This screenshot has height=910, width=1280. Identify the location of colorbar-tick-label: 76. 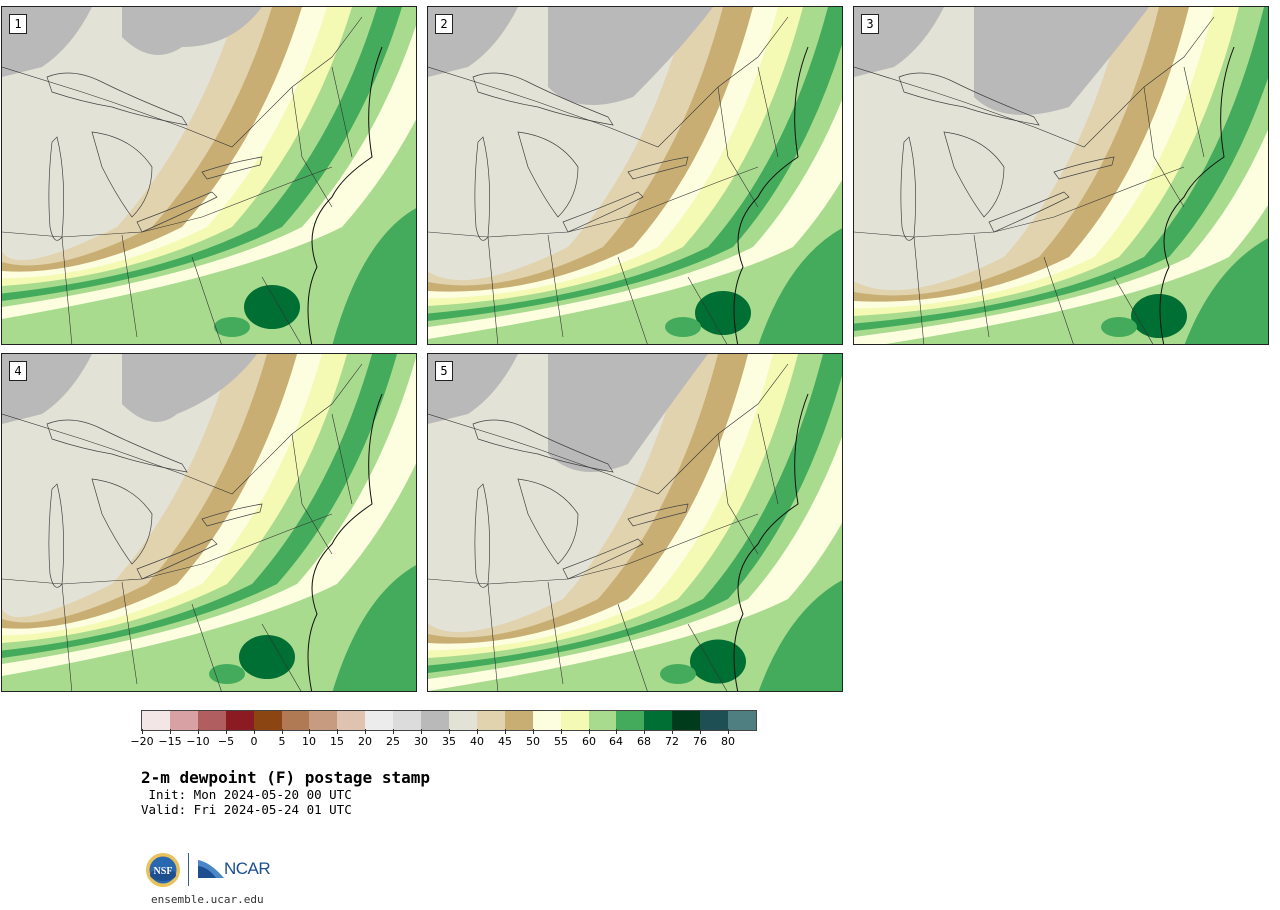
(700, 741).